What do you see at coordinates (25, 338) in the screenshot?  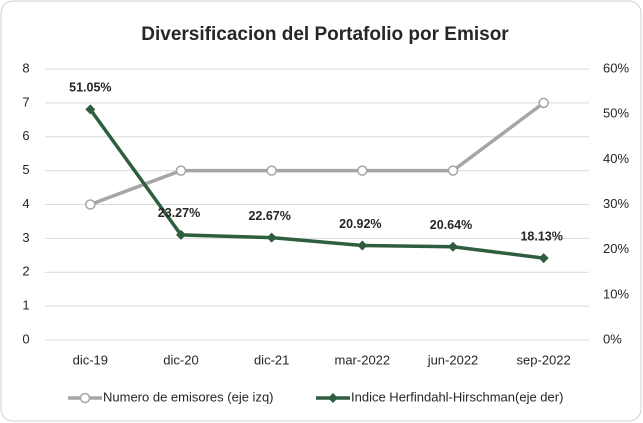 I see `y-tick-label: 0` at bounding box center [25, 338].